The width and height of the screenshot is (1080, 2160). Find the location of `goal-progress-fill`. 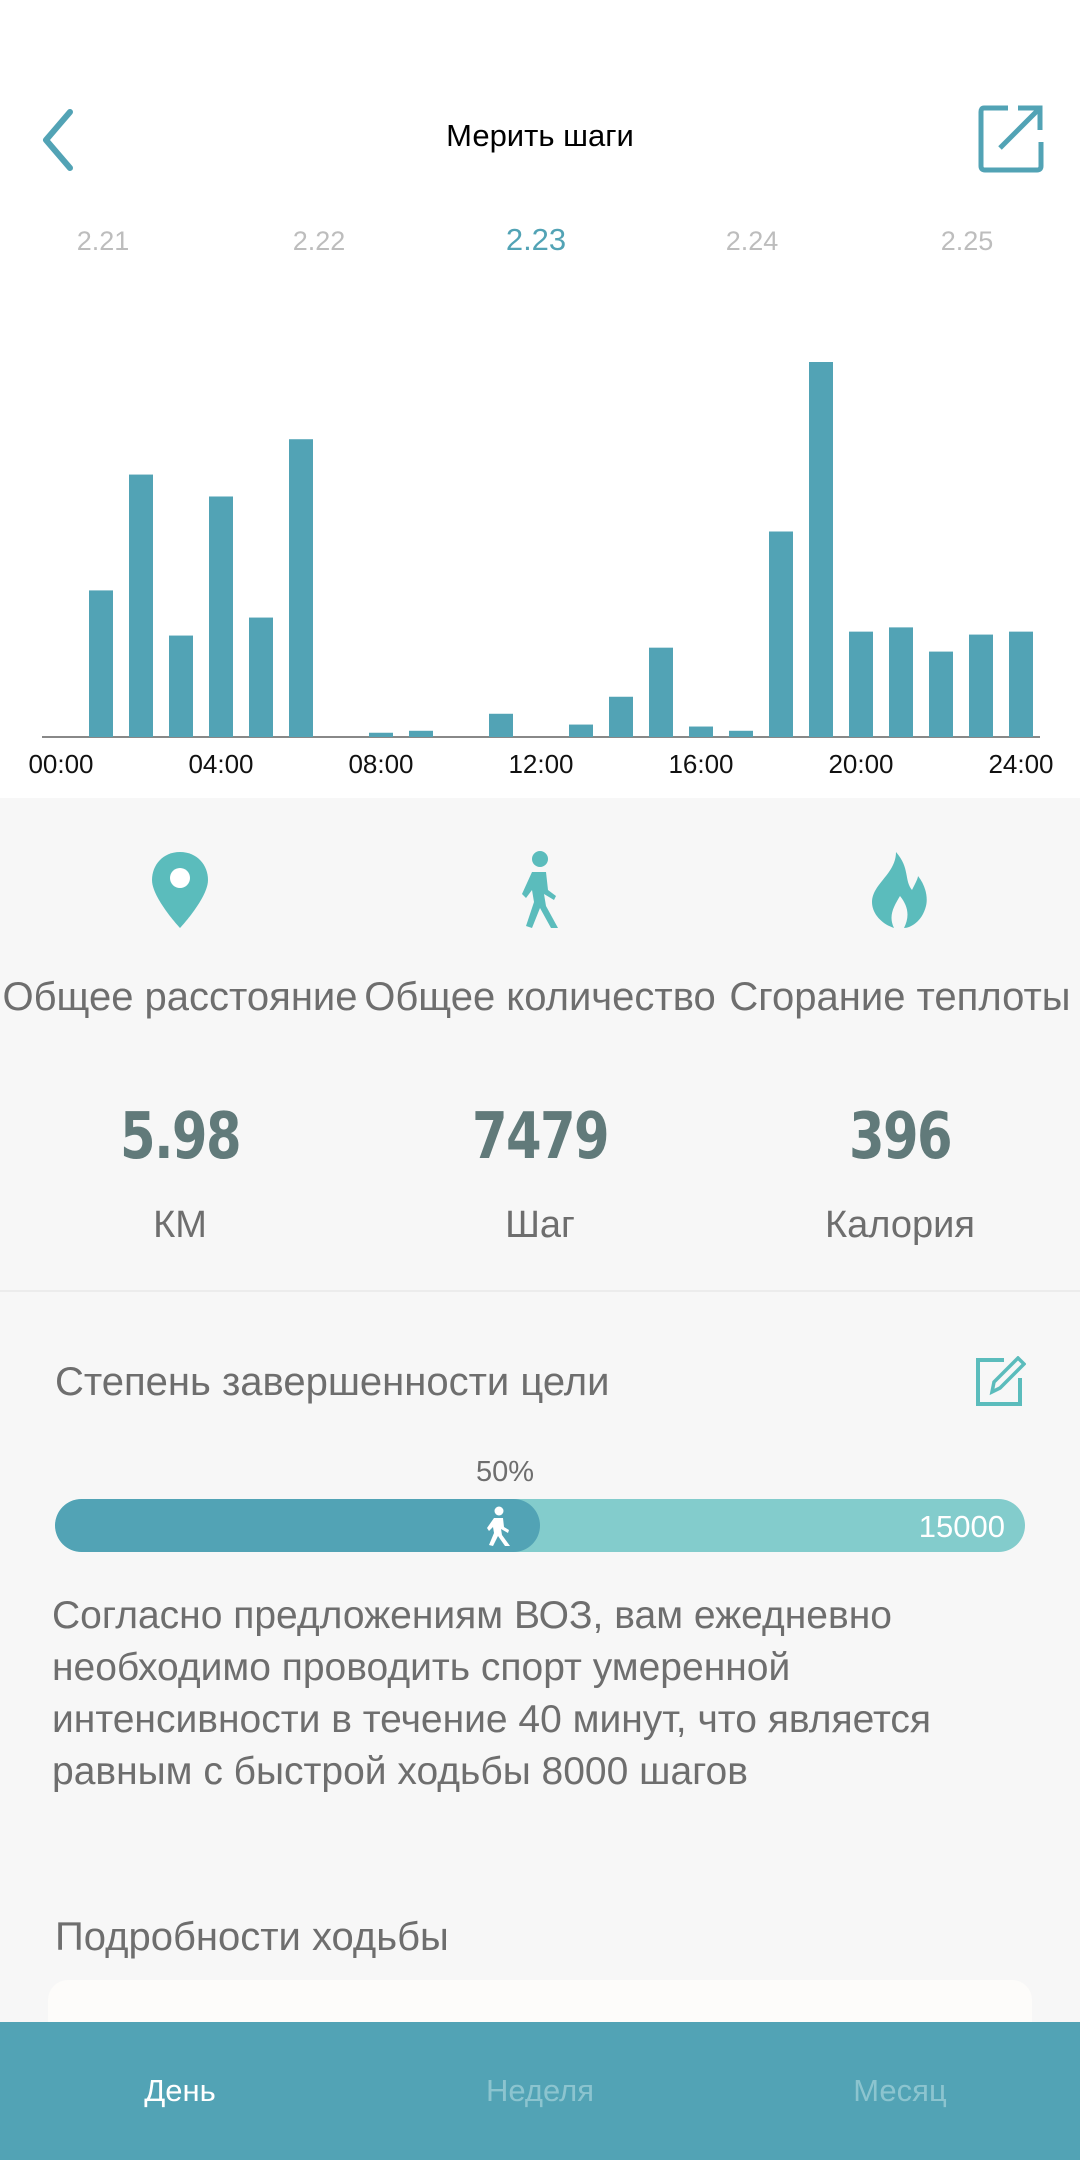

goal-progress-fill is located at coordinates (297, 1525).